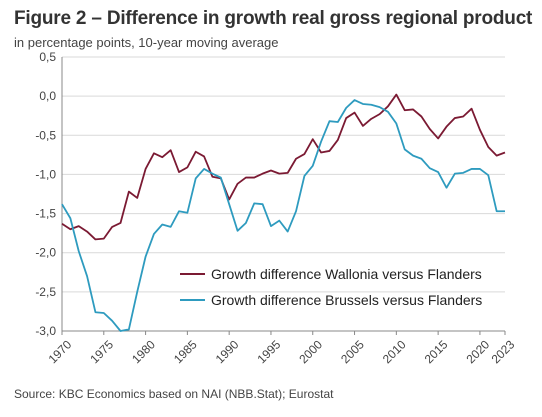 The image size is (542, 417). I want to click on x-tick-label: 1975, so click(101, 351).